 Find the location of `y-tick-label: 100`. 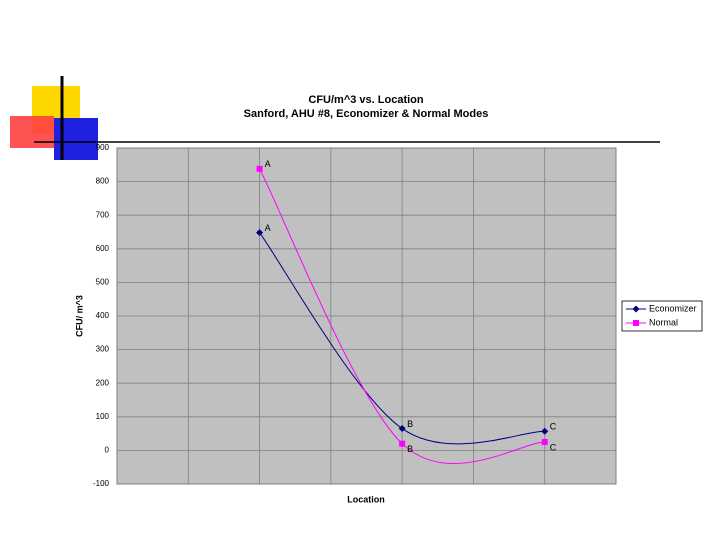

y-tick-label: 100 is located at coordinates (103, 416).